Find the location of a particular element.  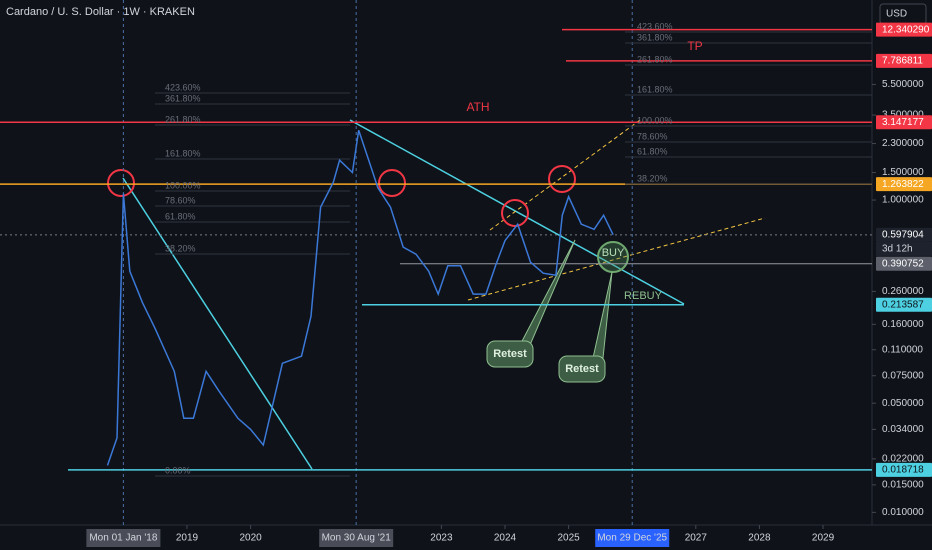

y-tick-label: 0.050000 is located at coordinates (903, 403).